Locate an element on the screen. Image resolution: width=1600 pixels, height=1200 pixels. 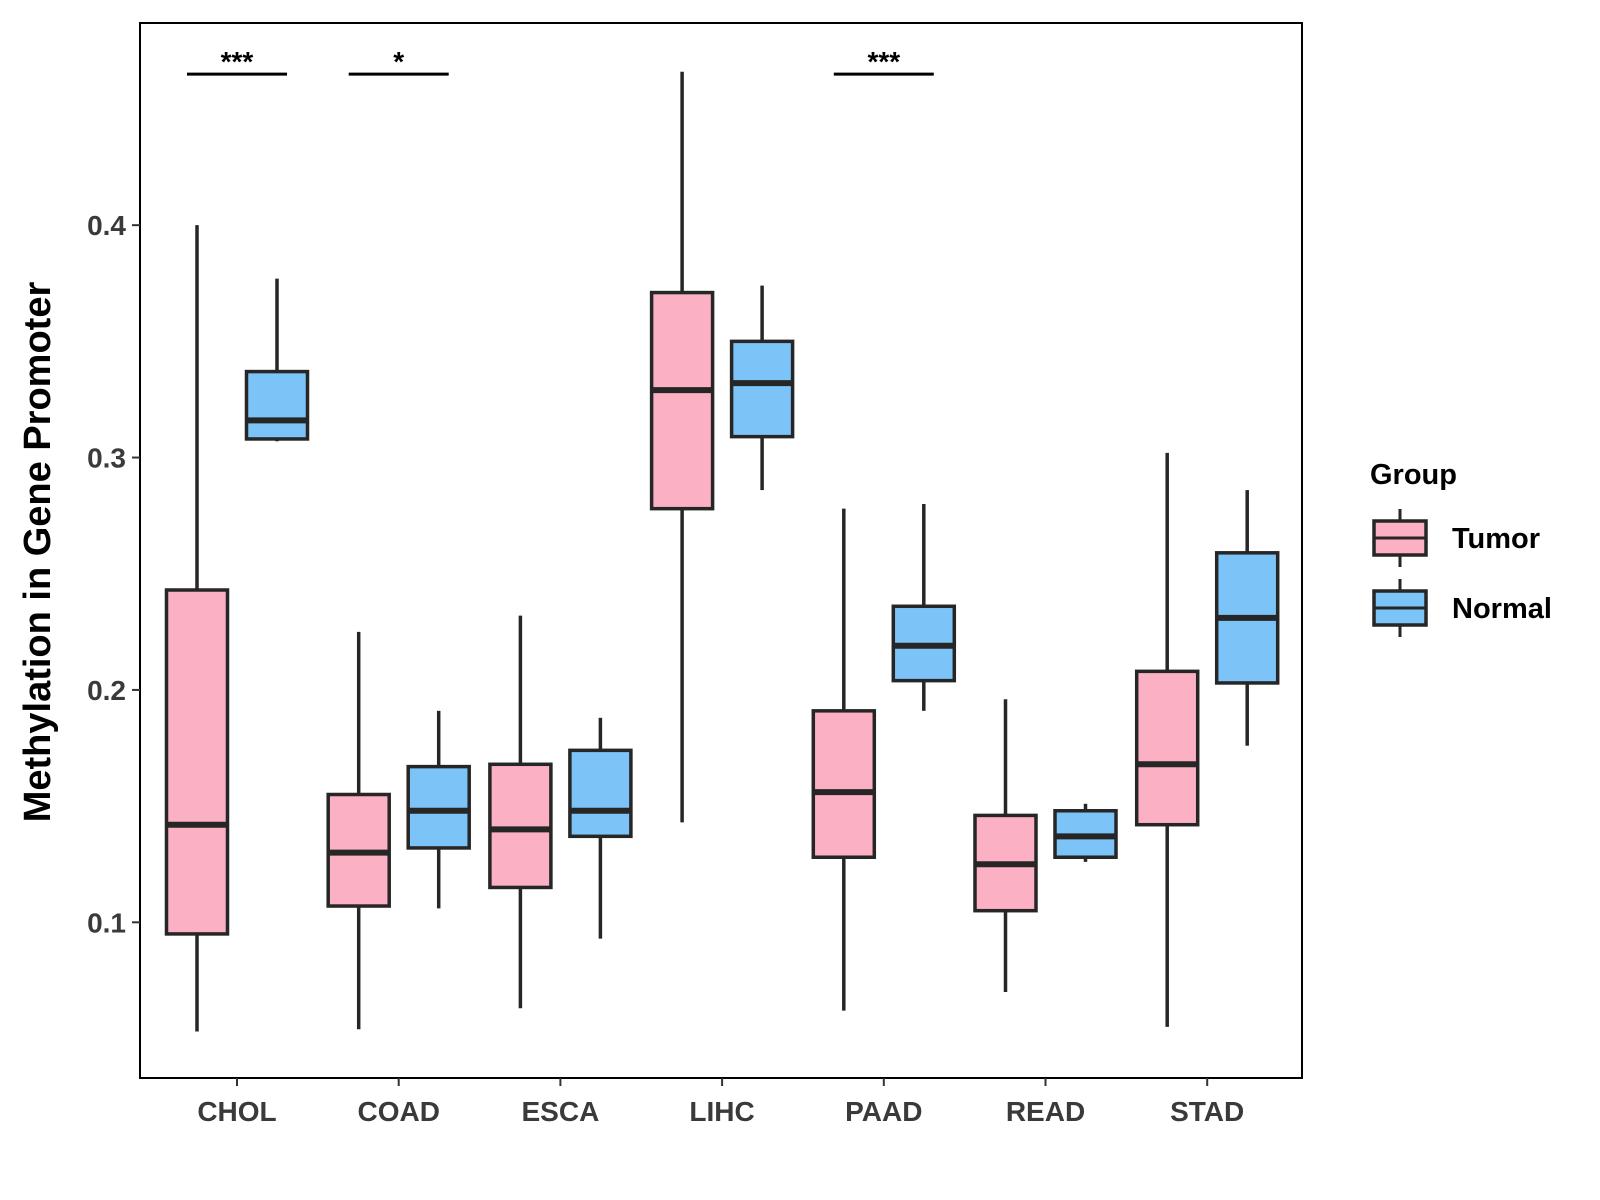
box-tumor-lihc is located at coordinates (682, 447).